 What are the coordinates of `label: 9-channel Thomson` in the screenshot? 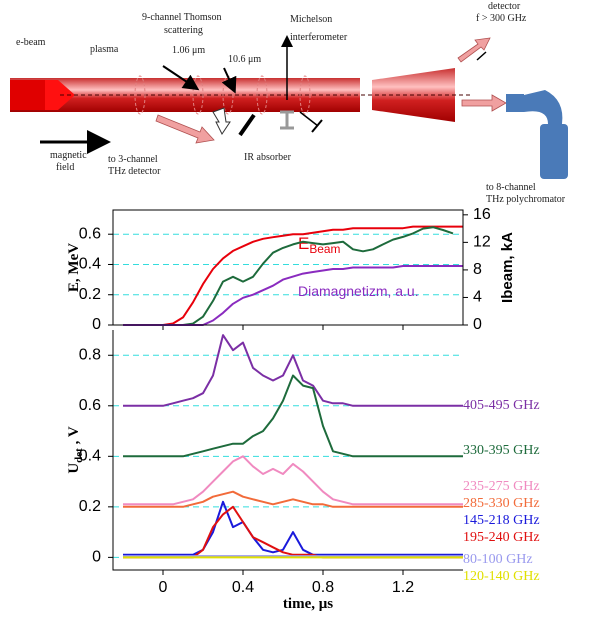 It's located at (182, 17).